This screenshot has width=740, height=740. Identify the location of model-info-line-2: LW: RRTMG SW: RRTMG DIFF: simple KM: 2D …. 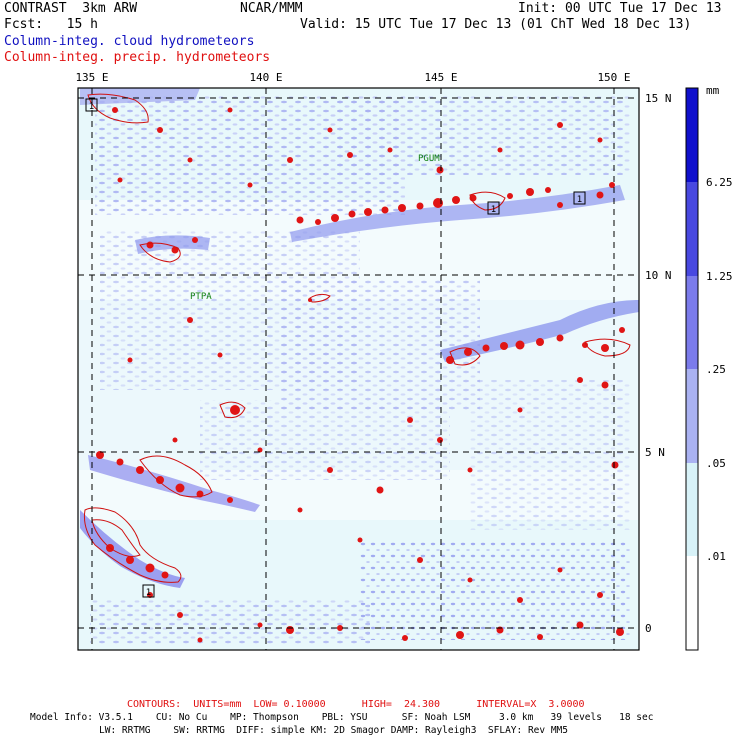
(333, 730).